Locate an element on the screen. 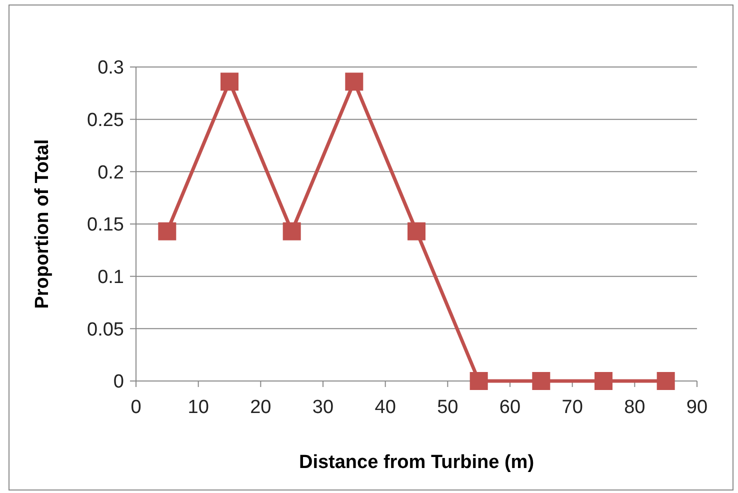 This screenshot has width=738, height=493. y-tick-label: 0.2 is located at coordinates (111, 173).